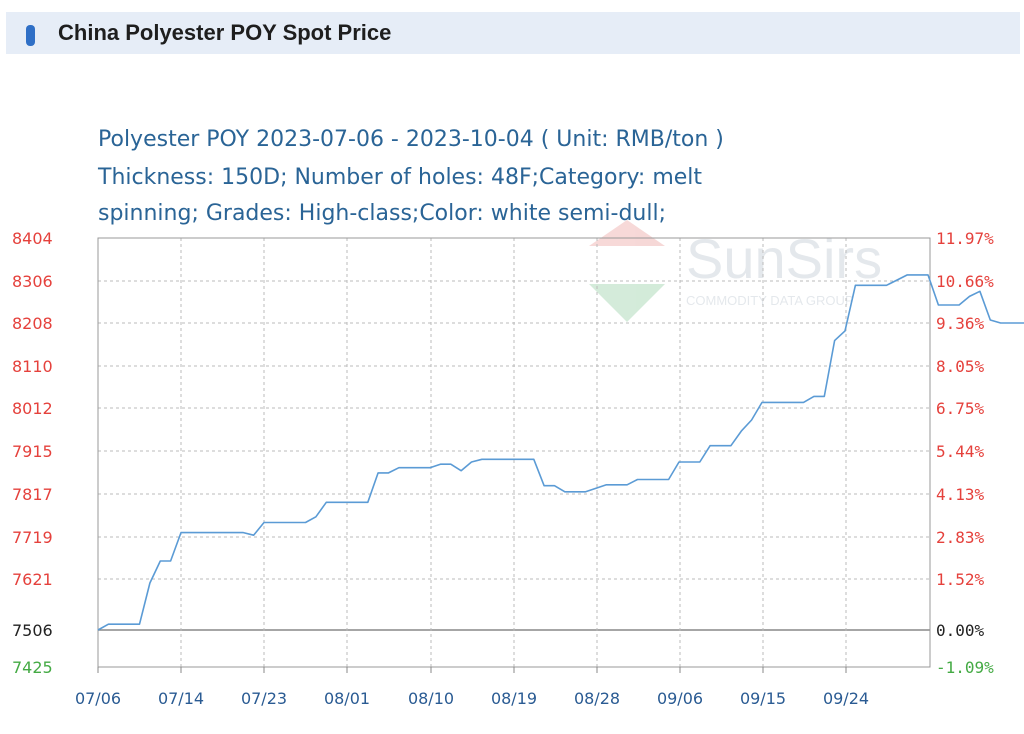 The height and width of the screenshot is (734, 1024). Describe the element at coordinates (597, 698) in the screenshot. I see `x-tick-label: 08/28` at that location.